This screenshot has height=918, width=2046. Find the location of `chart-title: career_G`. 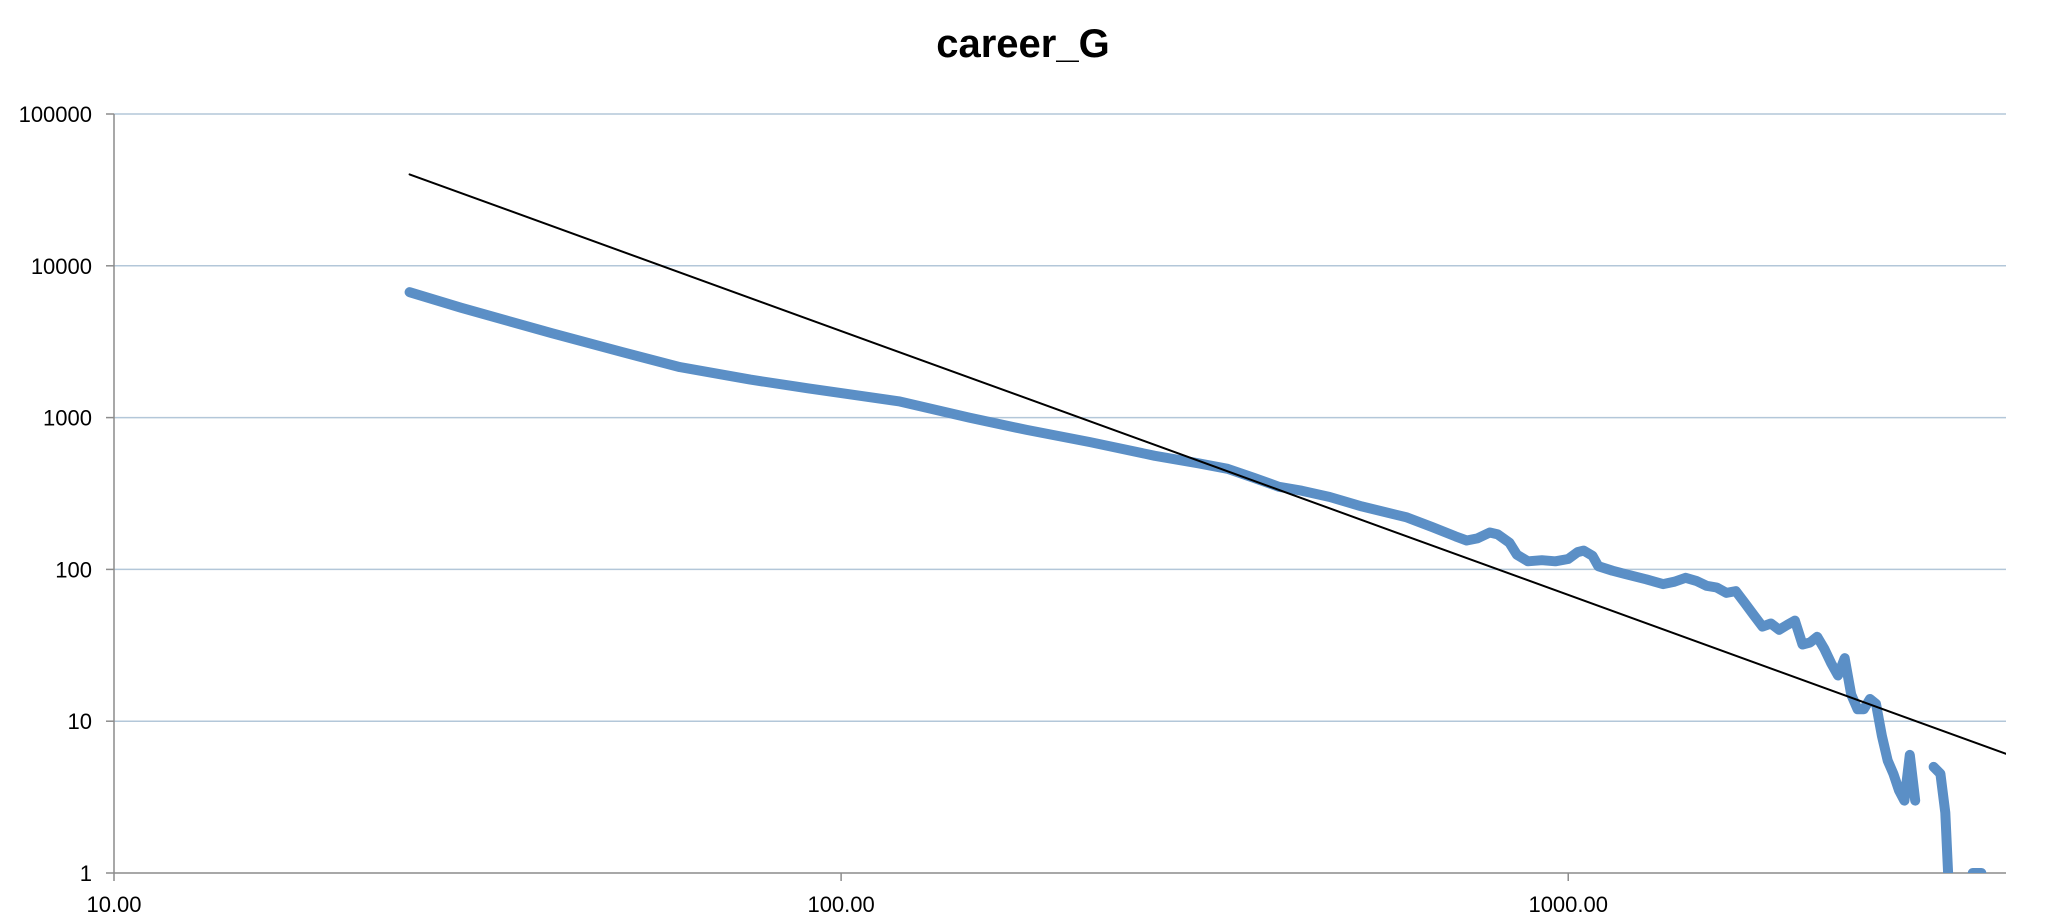

chart-title: career_G is located at coordinates (1023, 44).